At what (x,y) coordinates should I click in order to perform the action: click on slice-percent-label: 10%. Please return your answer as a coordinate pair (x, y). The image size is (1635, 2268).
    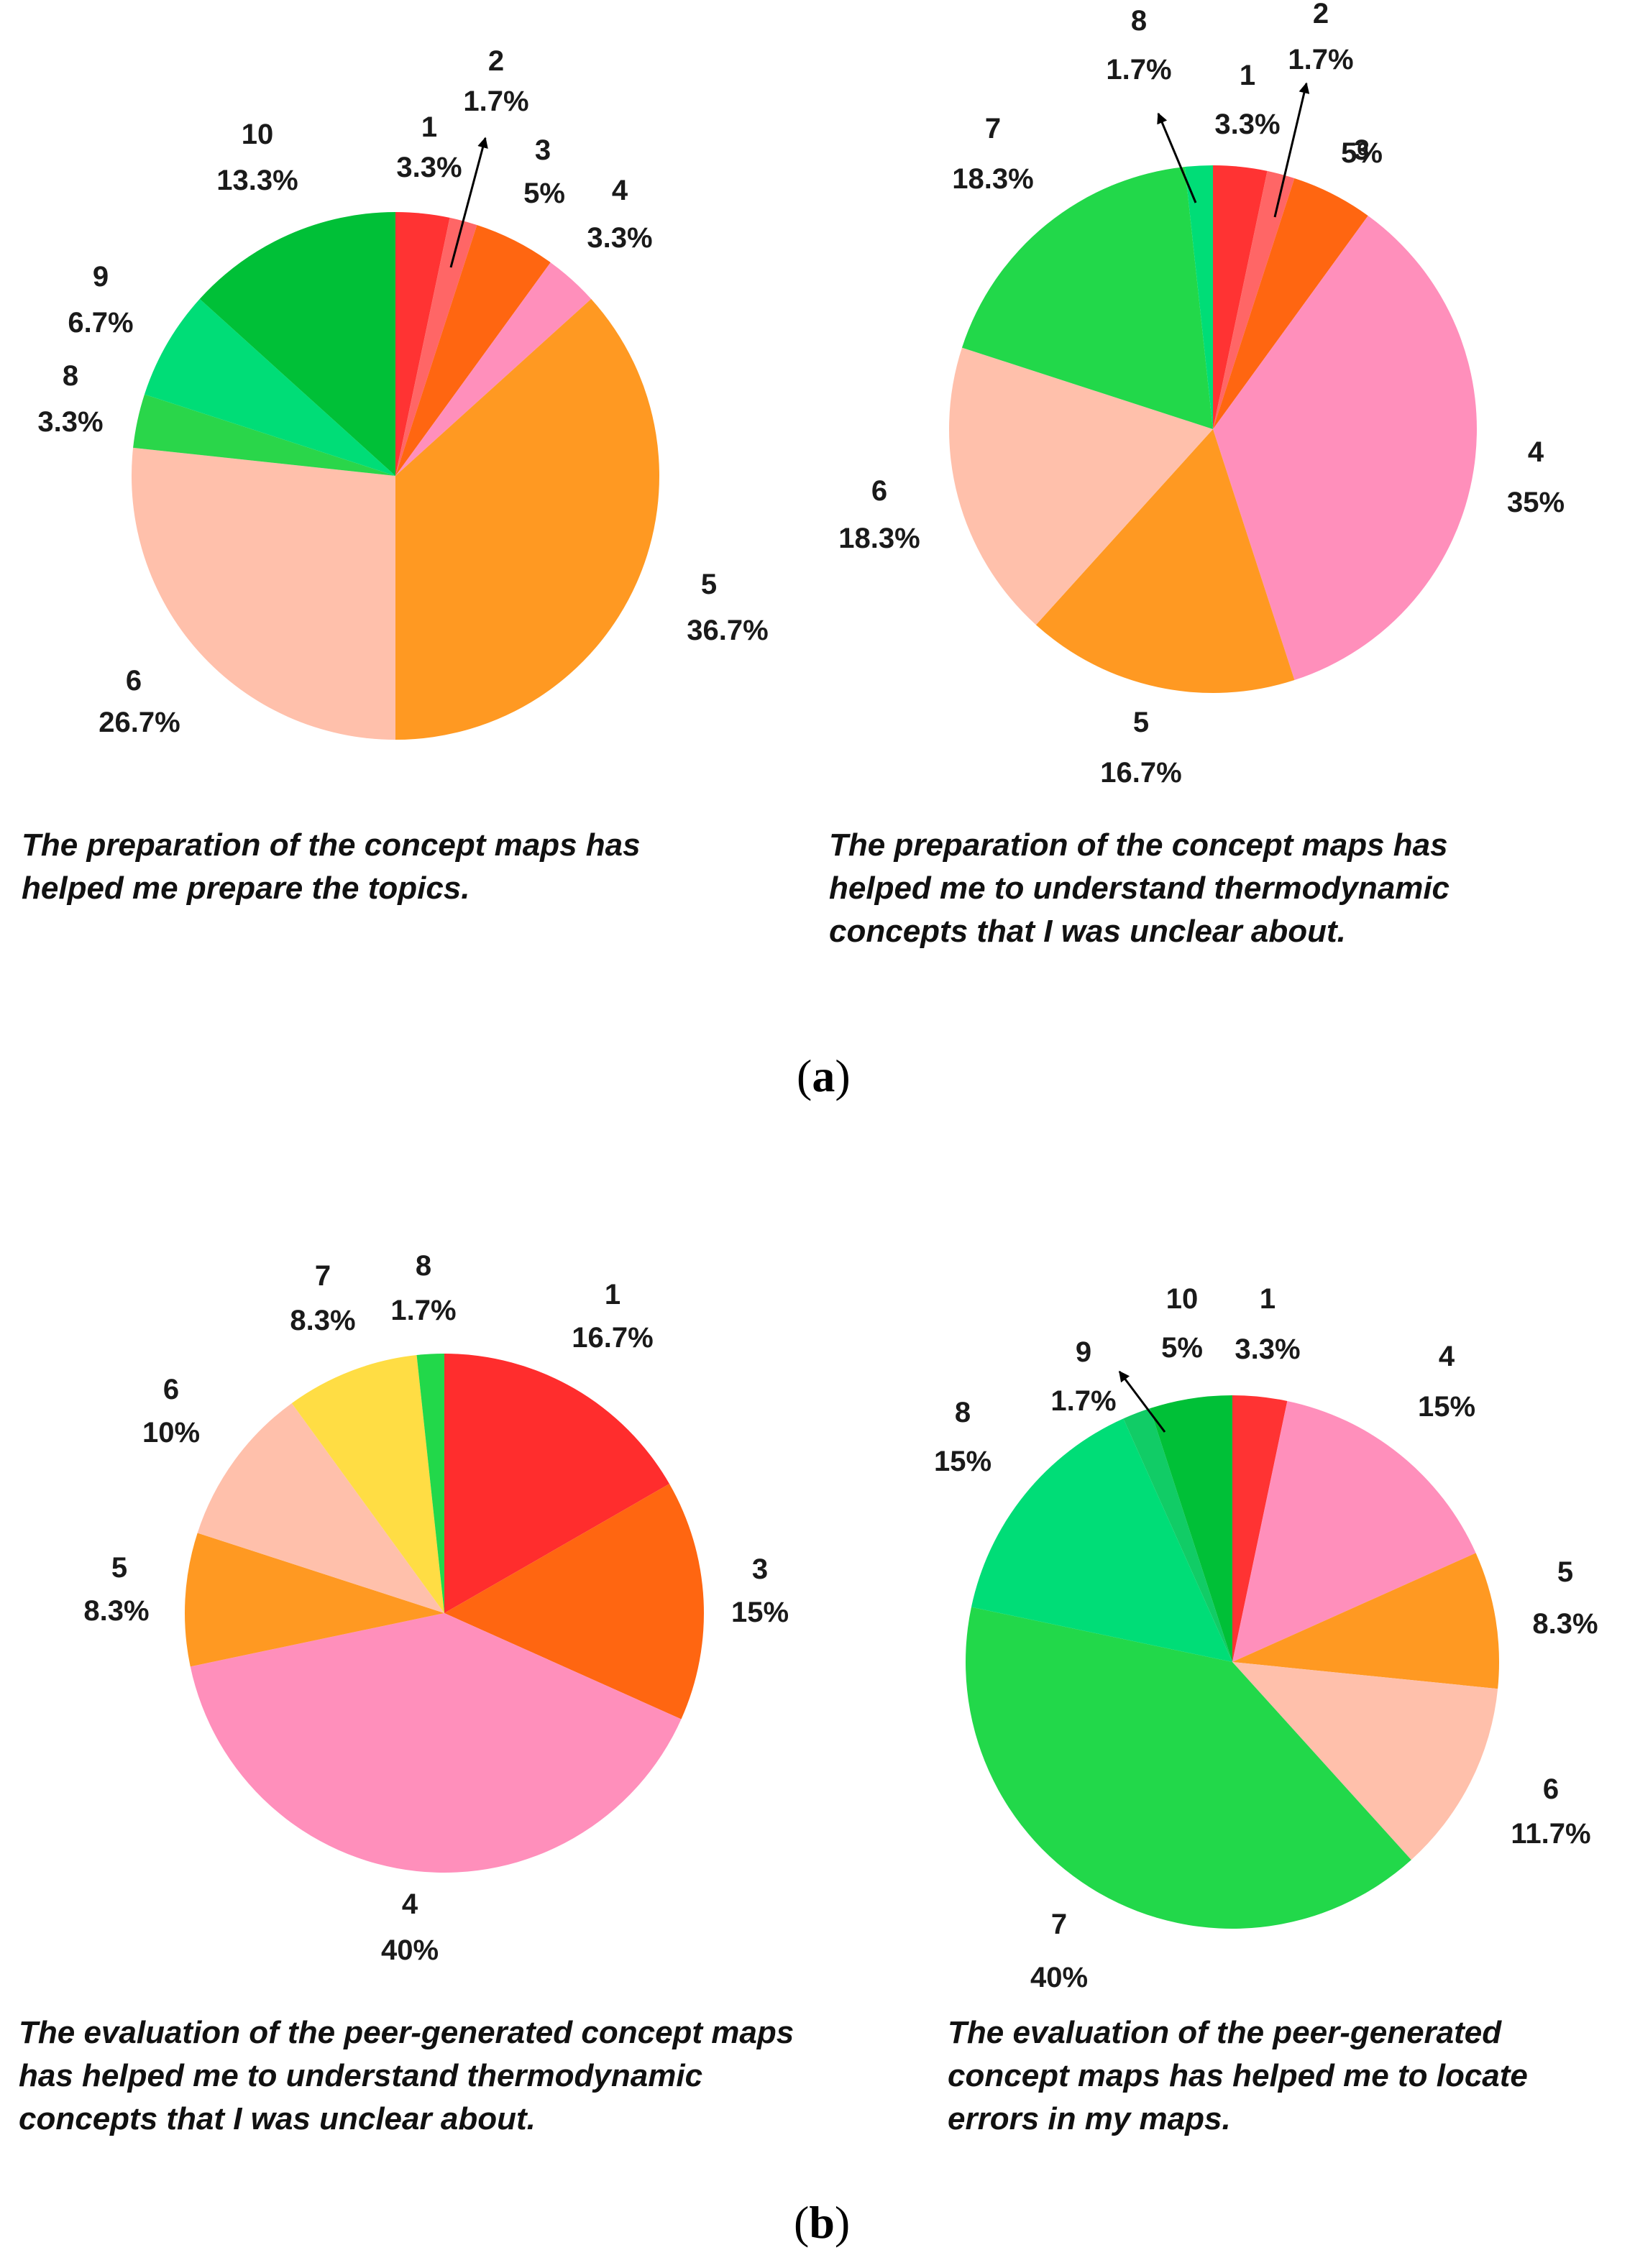
    Looking at the image, I should click on (171, 1433).